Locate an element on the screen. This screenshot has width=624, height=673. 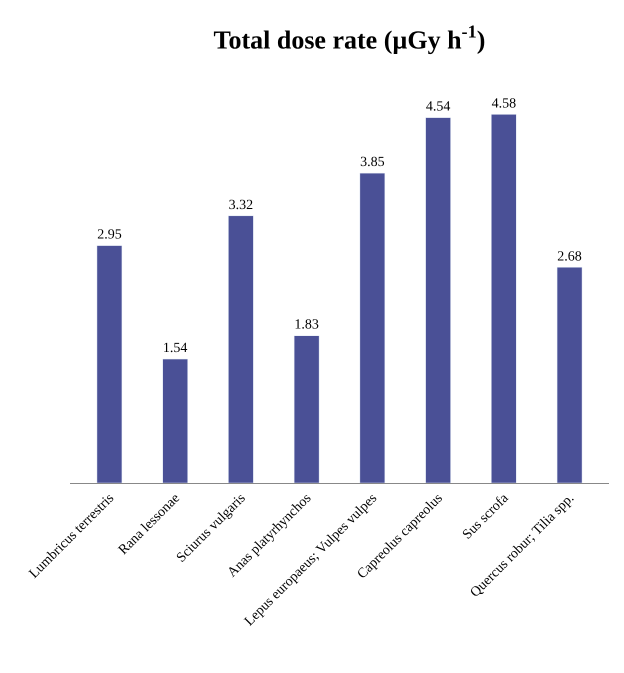
data-label: 2.95 is located at coordinates (109, 235).